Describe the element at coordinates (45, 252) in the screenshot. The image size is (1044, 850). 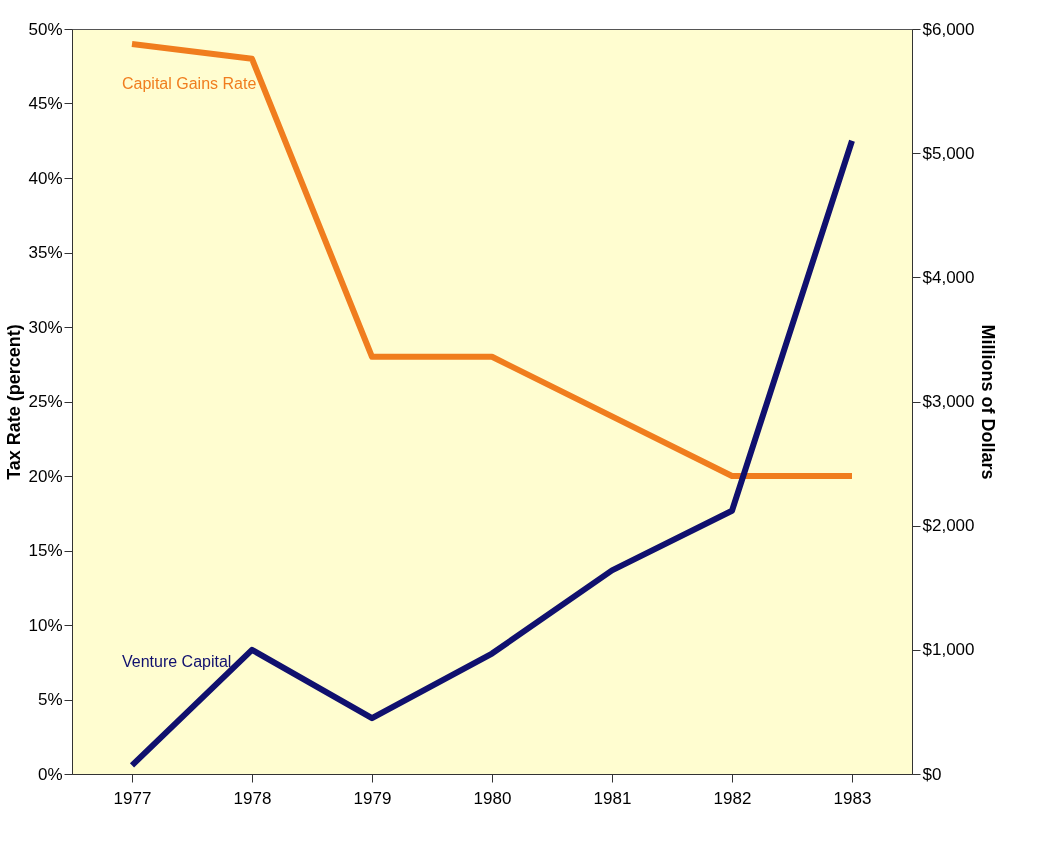
I see `y-tick-label: 35%` at that location.